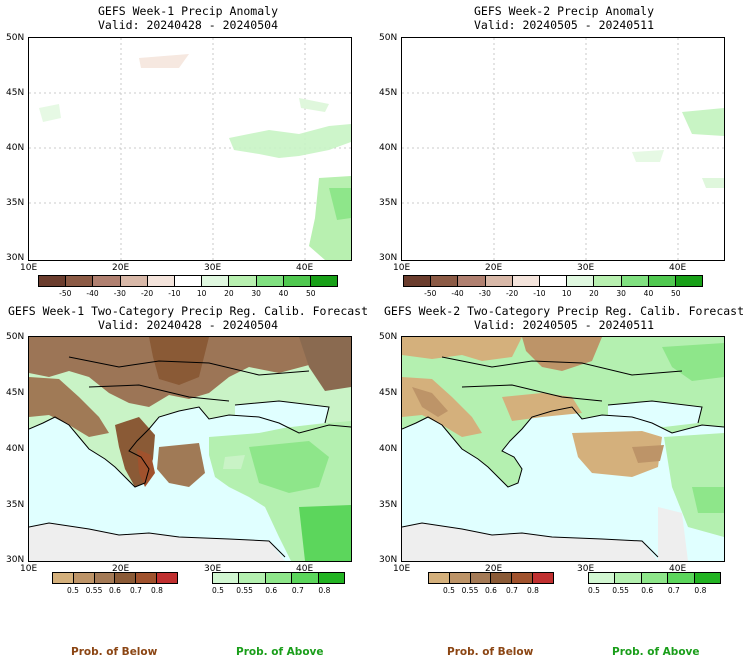 The image size is (752, 662). What do you see at coordinates (484, 293) in the screenshot?
I see `colorbar-tick-label: -30` at bounding box center [484, 293].